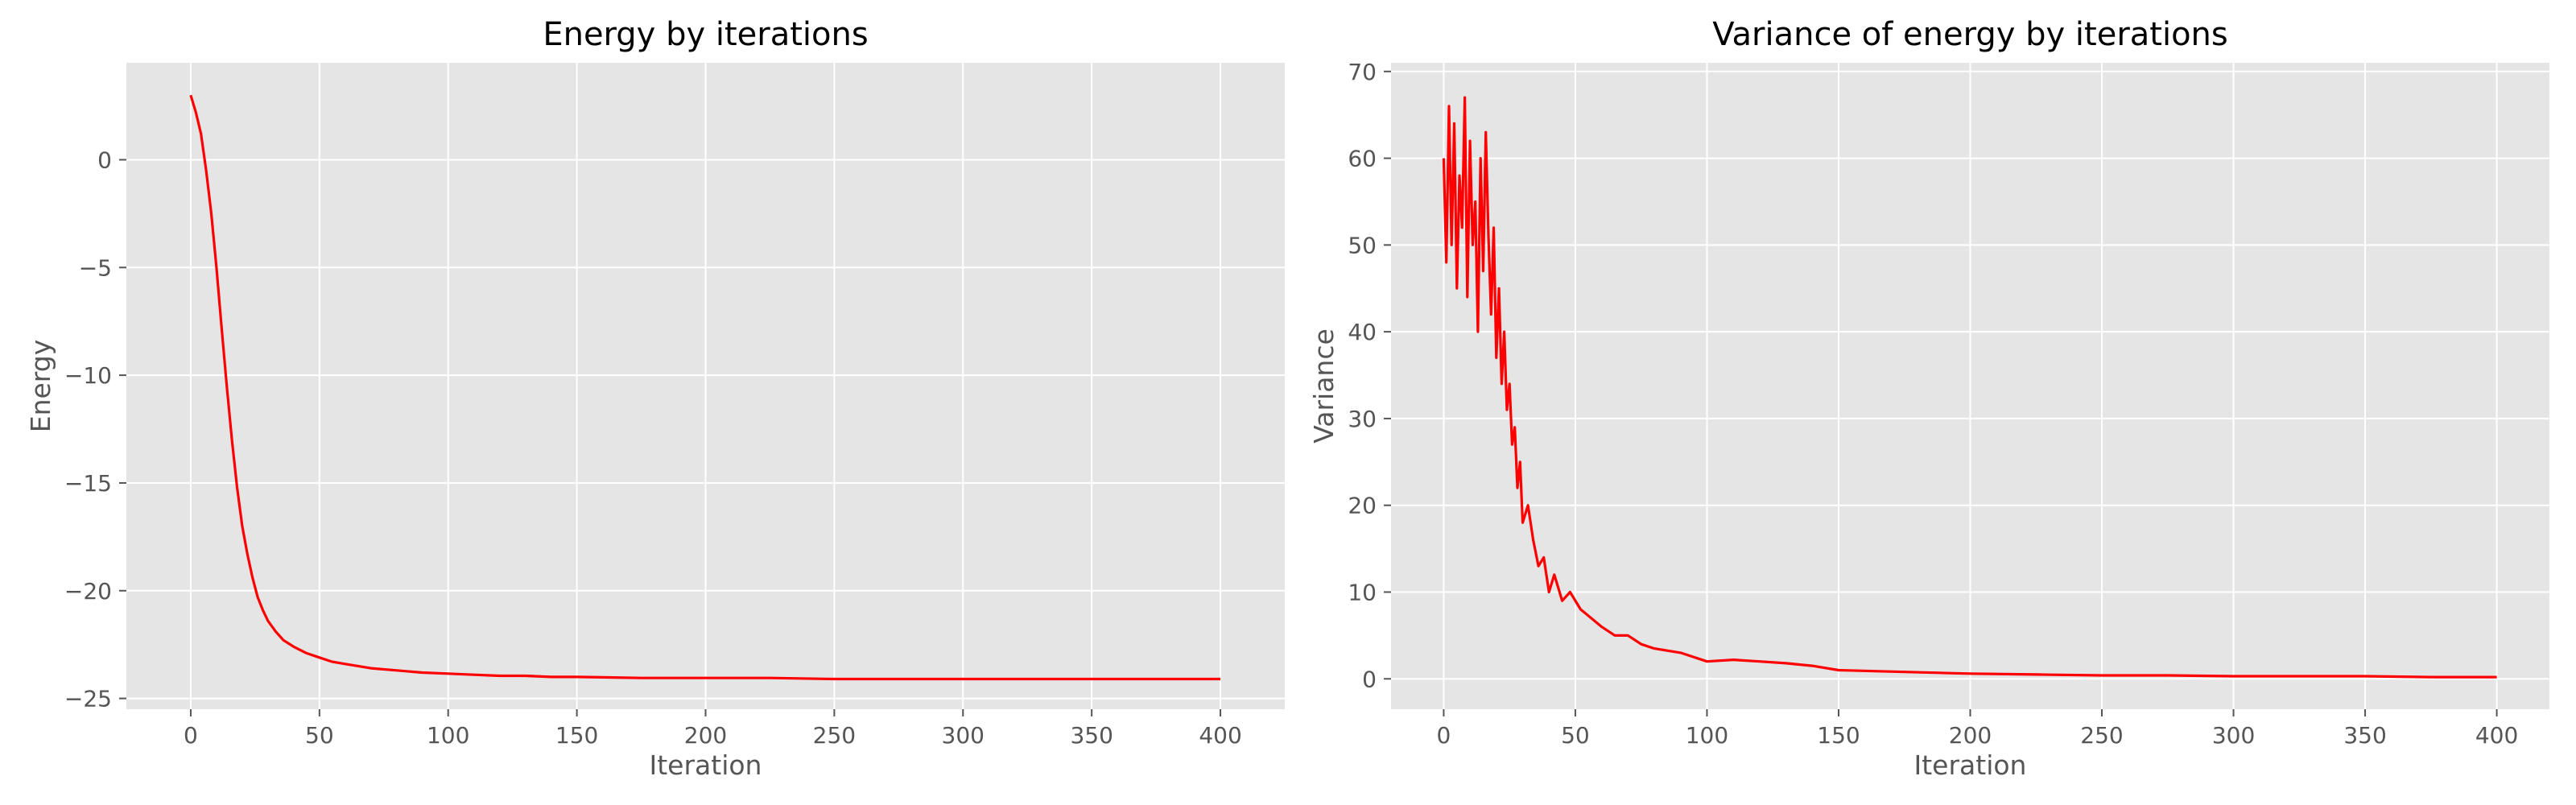  I want to click on variance-x-axis-label: Iteration, so click(1970, 765).